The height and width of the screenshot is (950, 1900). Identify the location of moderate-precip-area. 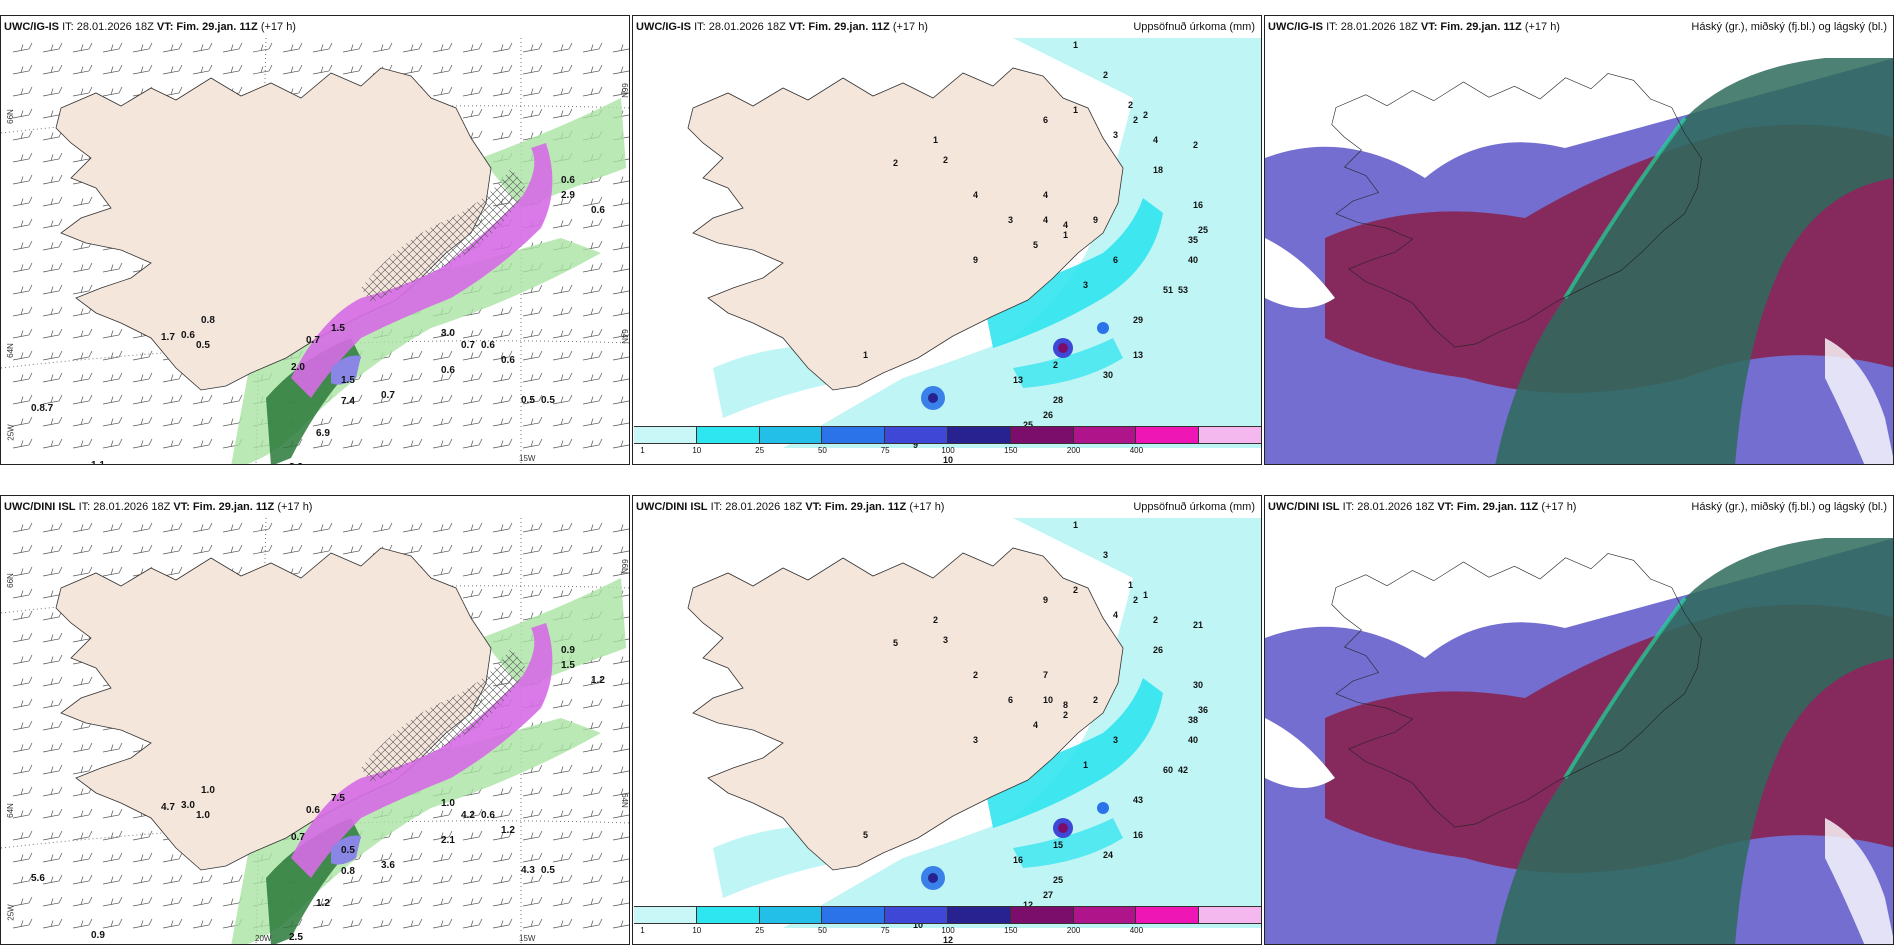
(1068, 363).